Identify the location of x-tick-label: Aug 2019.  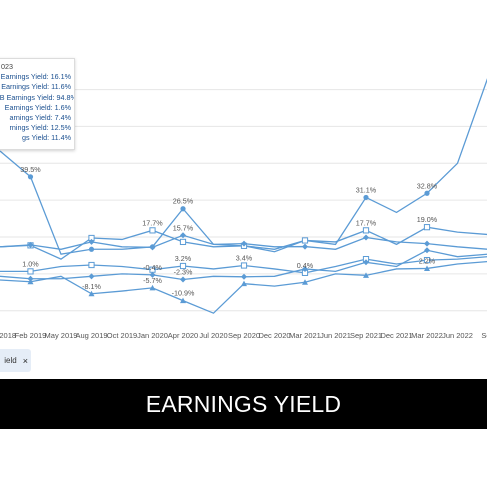
(91, 335).